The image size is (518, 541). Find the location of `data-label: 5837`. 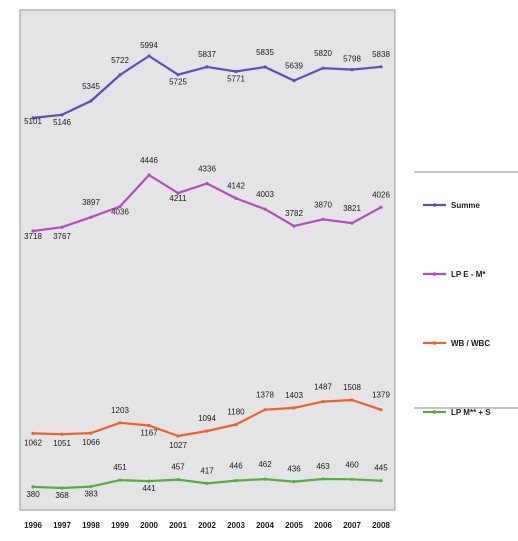

data-label: 5837 is located at coordinates (207, 54).